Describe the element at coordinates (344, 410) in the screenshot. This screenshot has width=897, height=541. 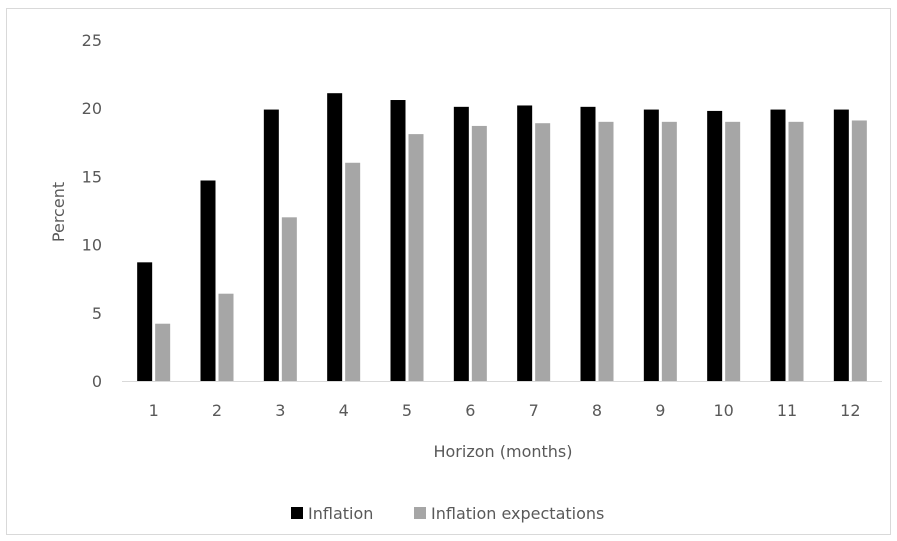
I see `x-tick-label: 4` at that location.